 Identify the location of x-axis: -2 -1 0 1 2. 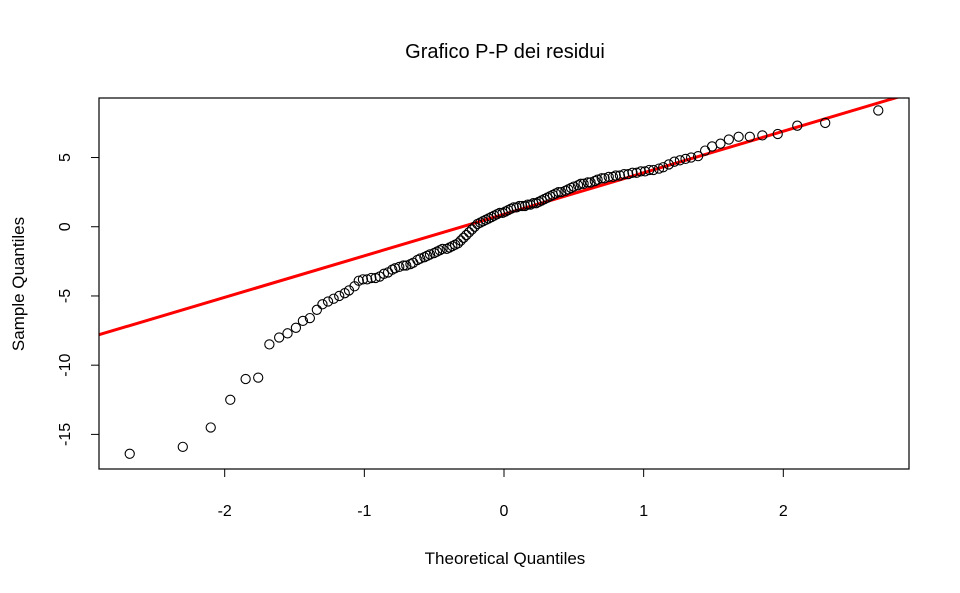
(503, 494).